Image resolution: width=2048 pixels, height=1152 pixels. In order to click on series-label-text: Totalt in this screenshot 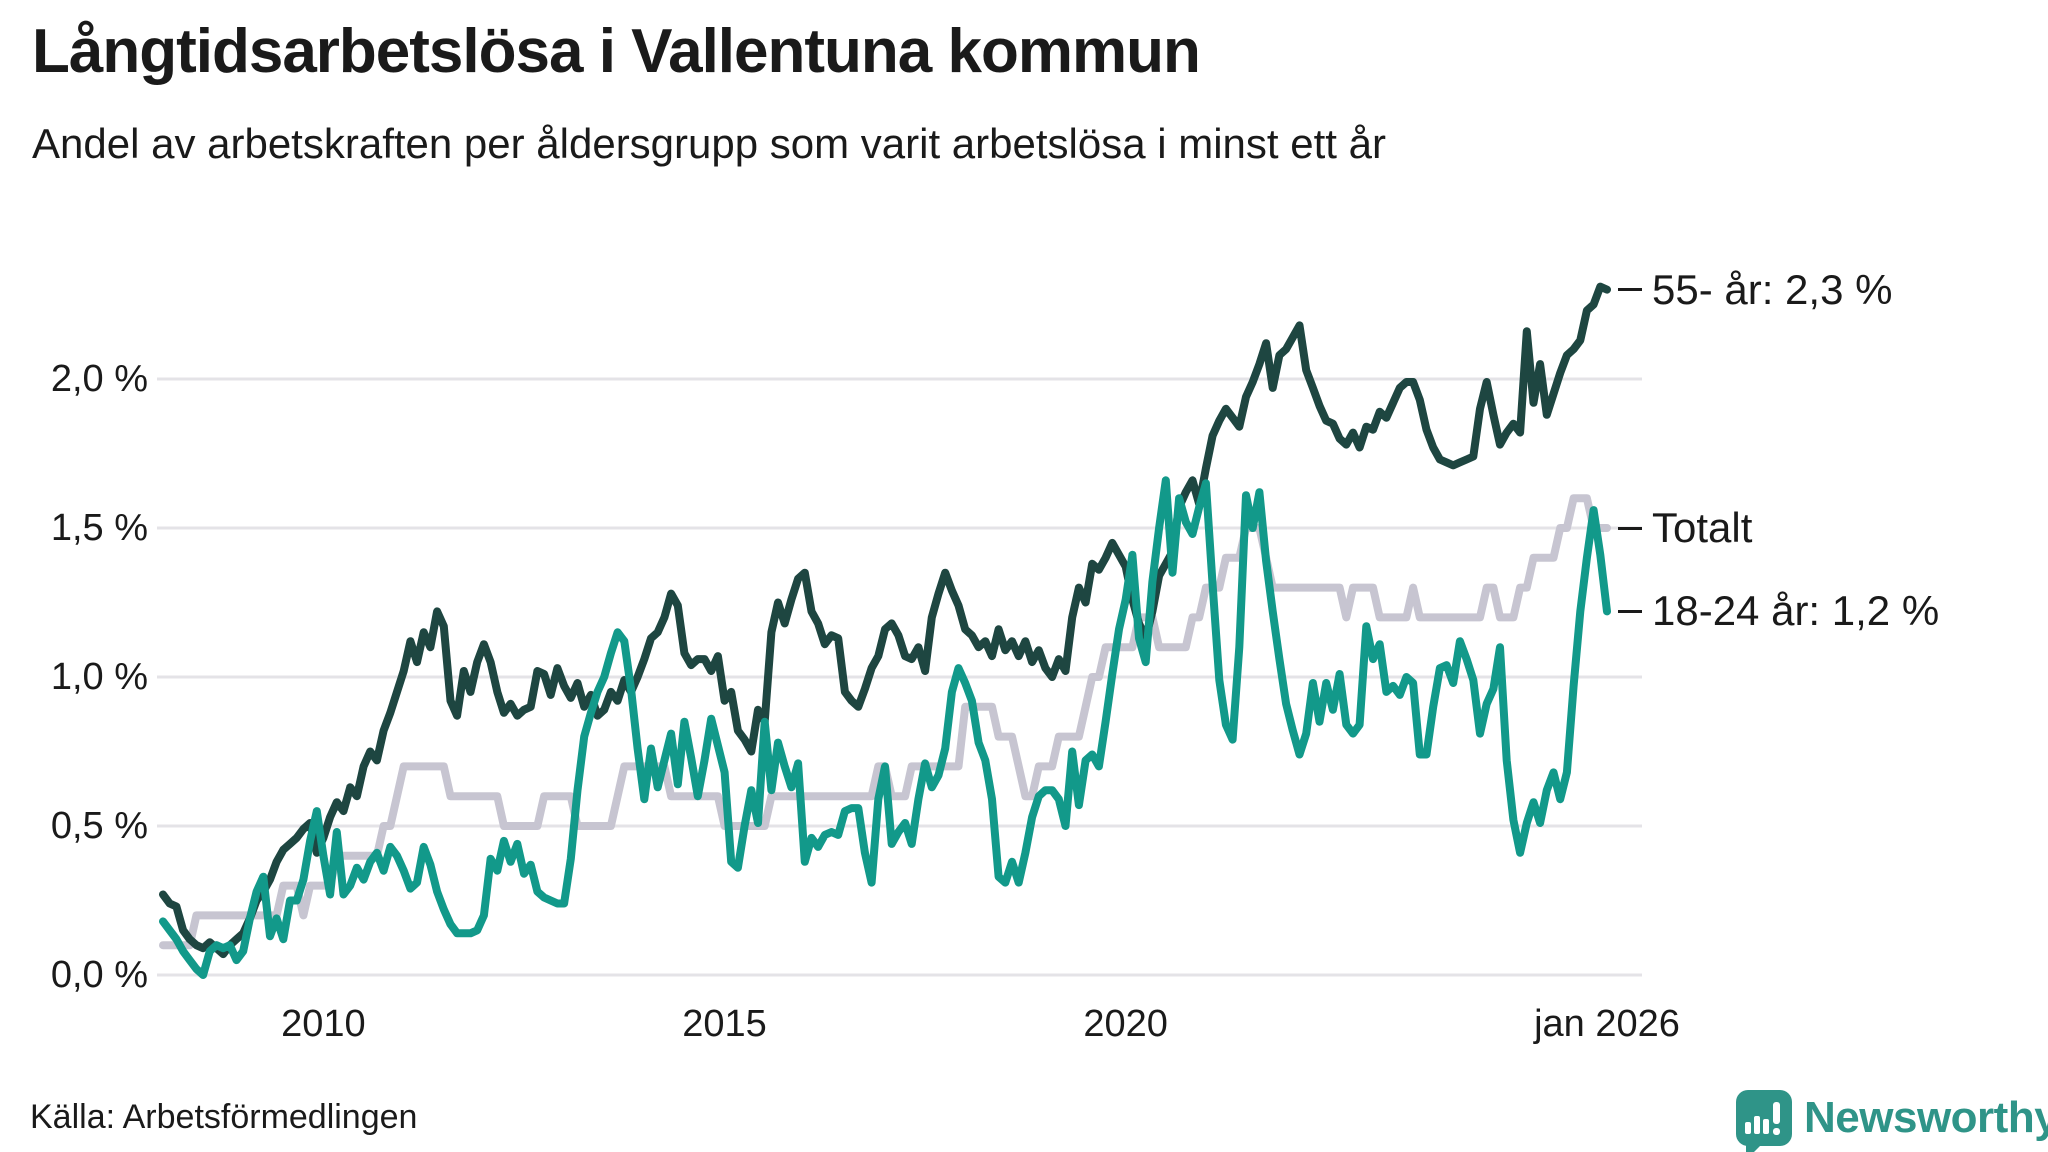, I will do `click(1702, 527)`.